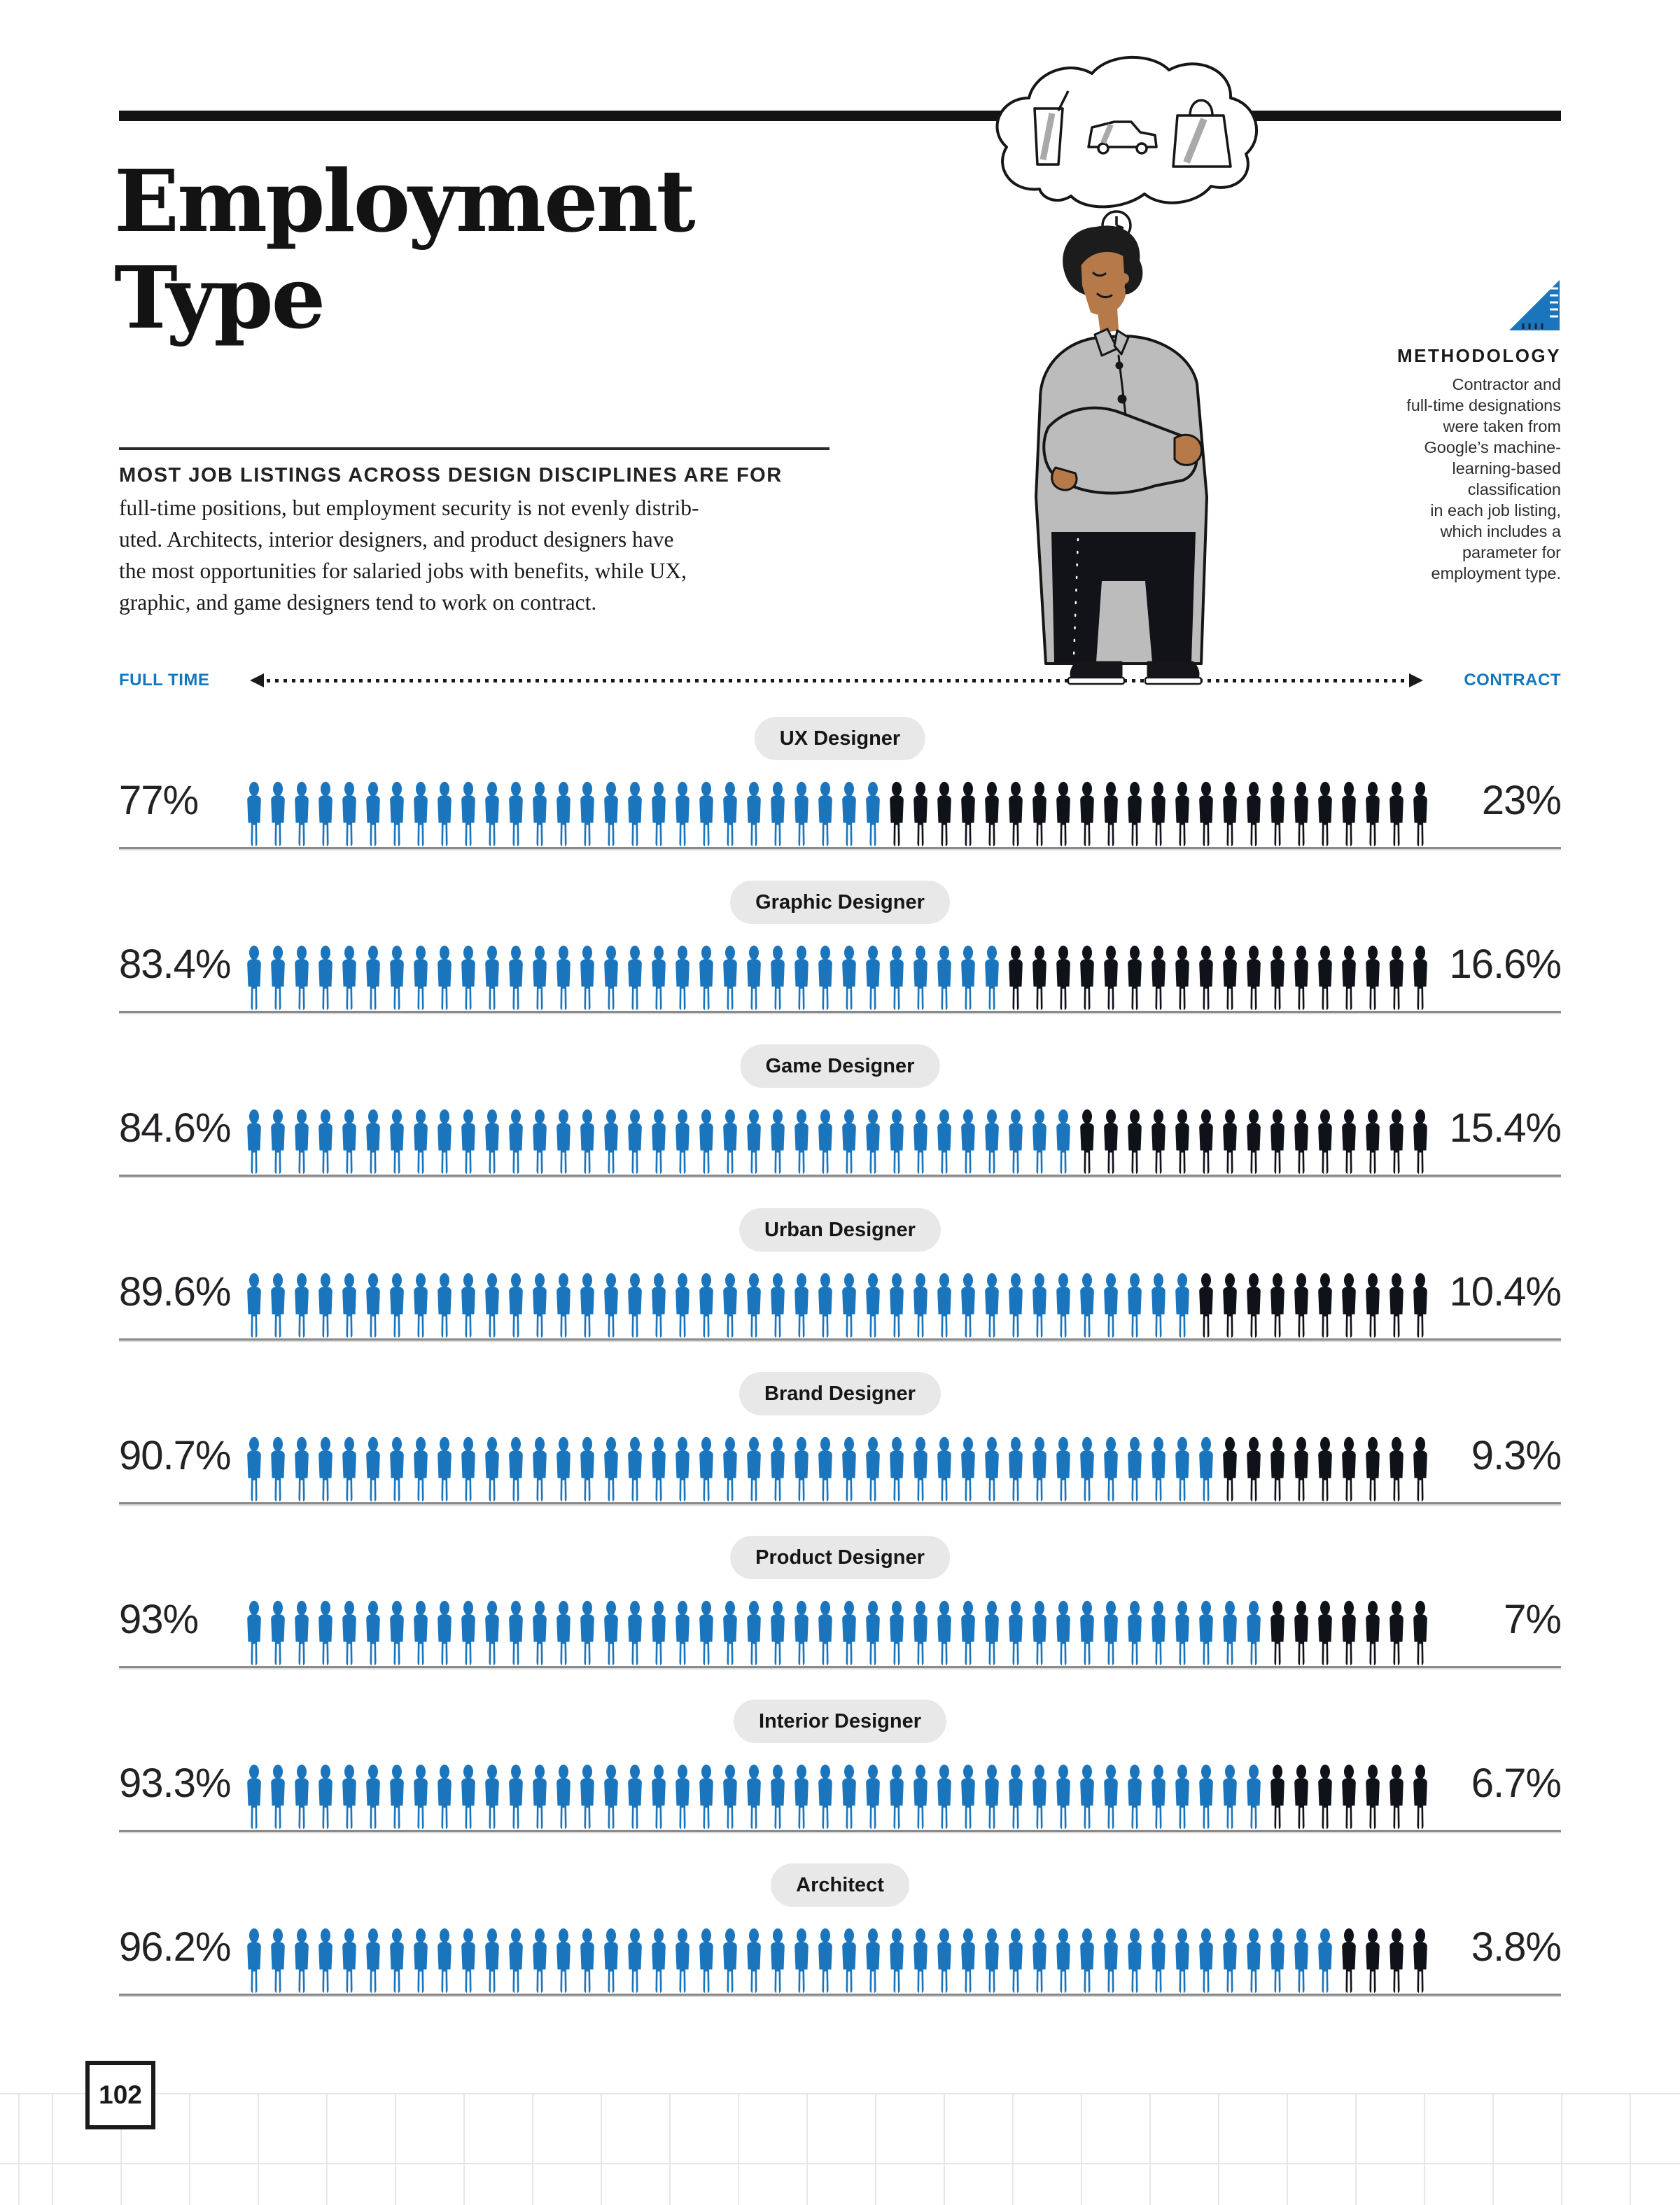 The image size is (1680, 2205). I want to click on pictogram-row: UX Designer 77% 23%, so click(840, 799).